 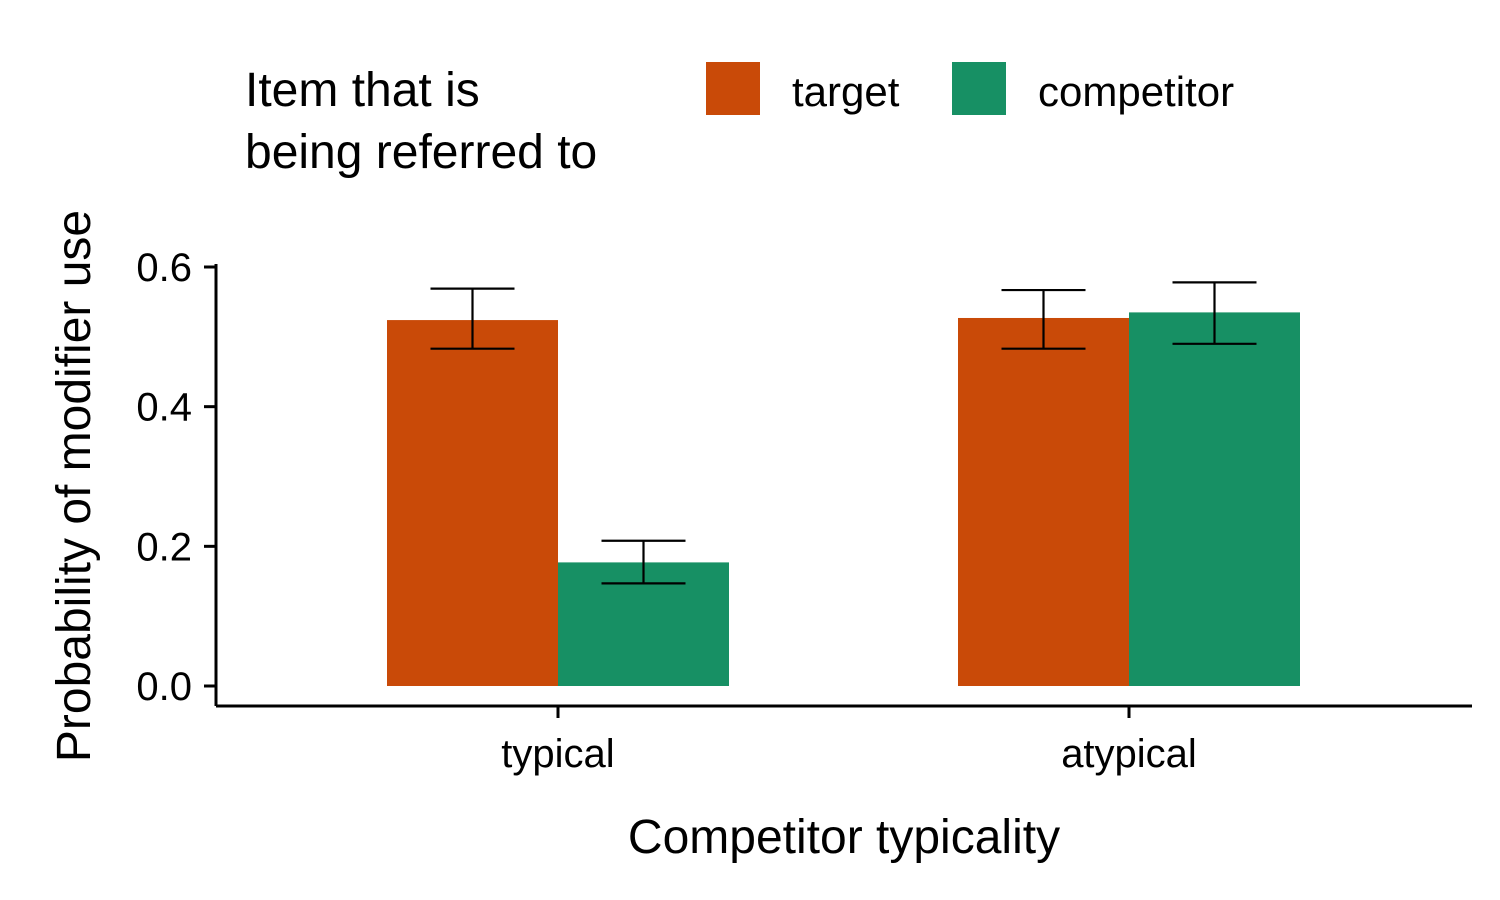 What do you see at coordinates (733, 88) in the screenshot?
I see `legend-key-target` at bounding box center [733, 88].